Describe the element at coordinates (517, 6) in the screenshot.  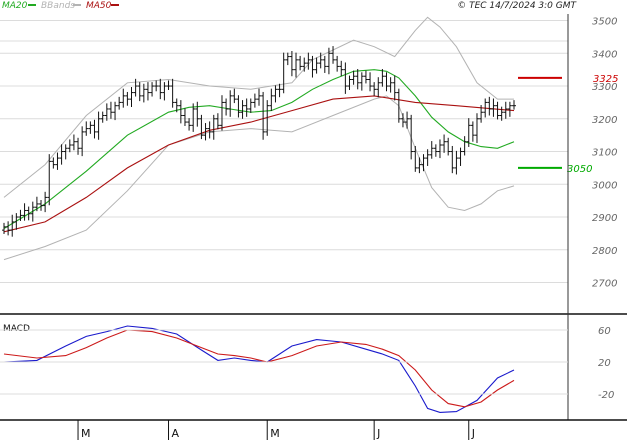
I see `copyright-label: © TEC 14/7/2024 3:0 GMT` at that location.